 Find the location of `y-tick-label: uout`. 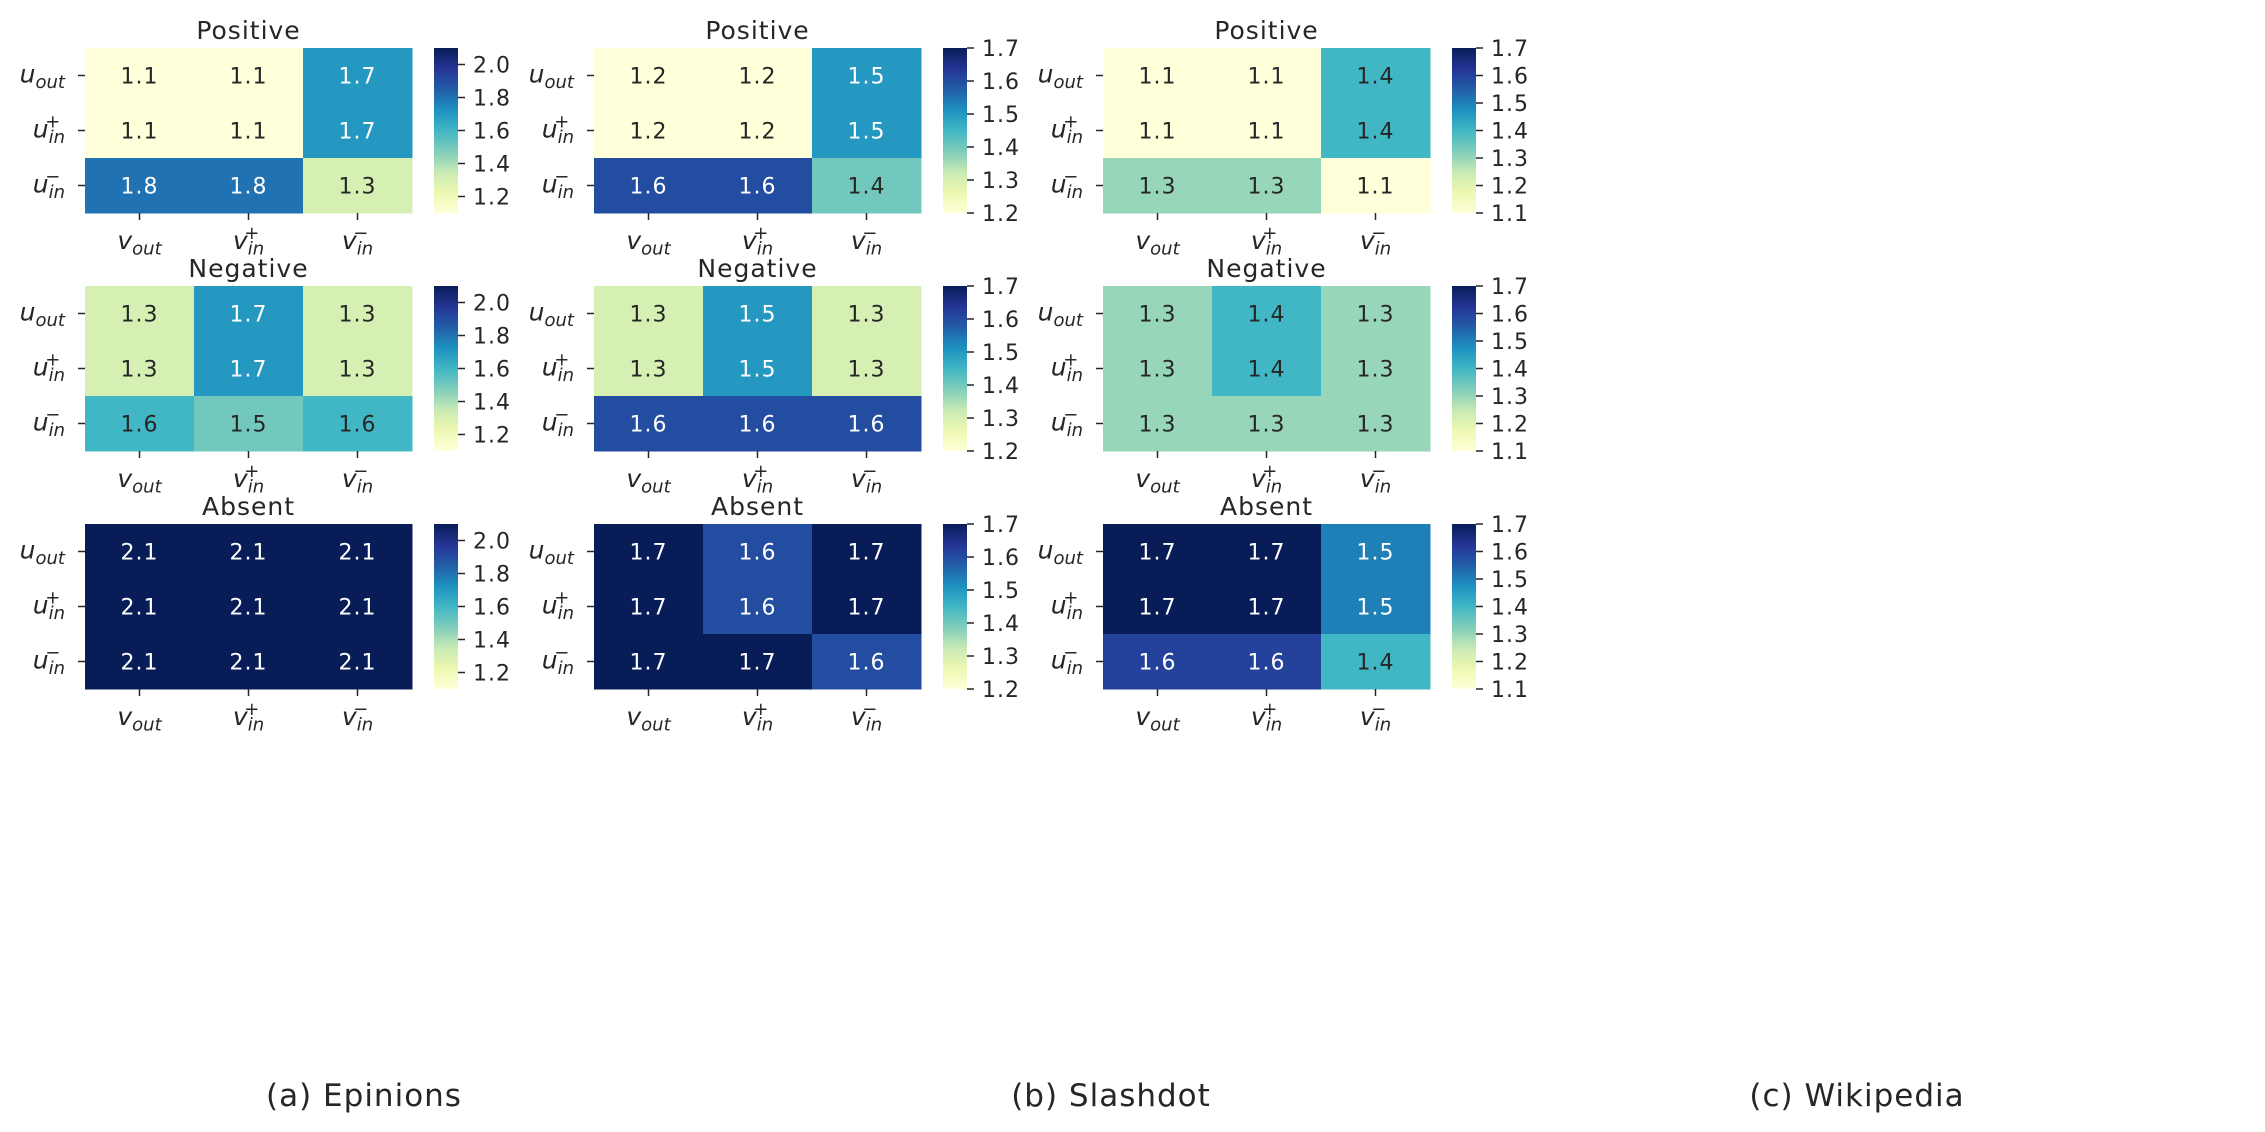

y-tick-label: uout is located at coordinates (43, 315).